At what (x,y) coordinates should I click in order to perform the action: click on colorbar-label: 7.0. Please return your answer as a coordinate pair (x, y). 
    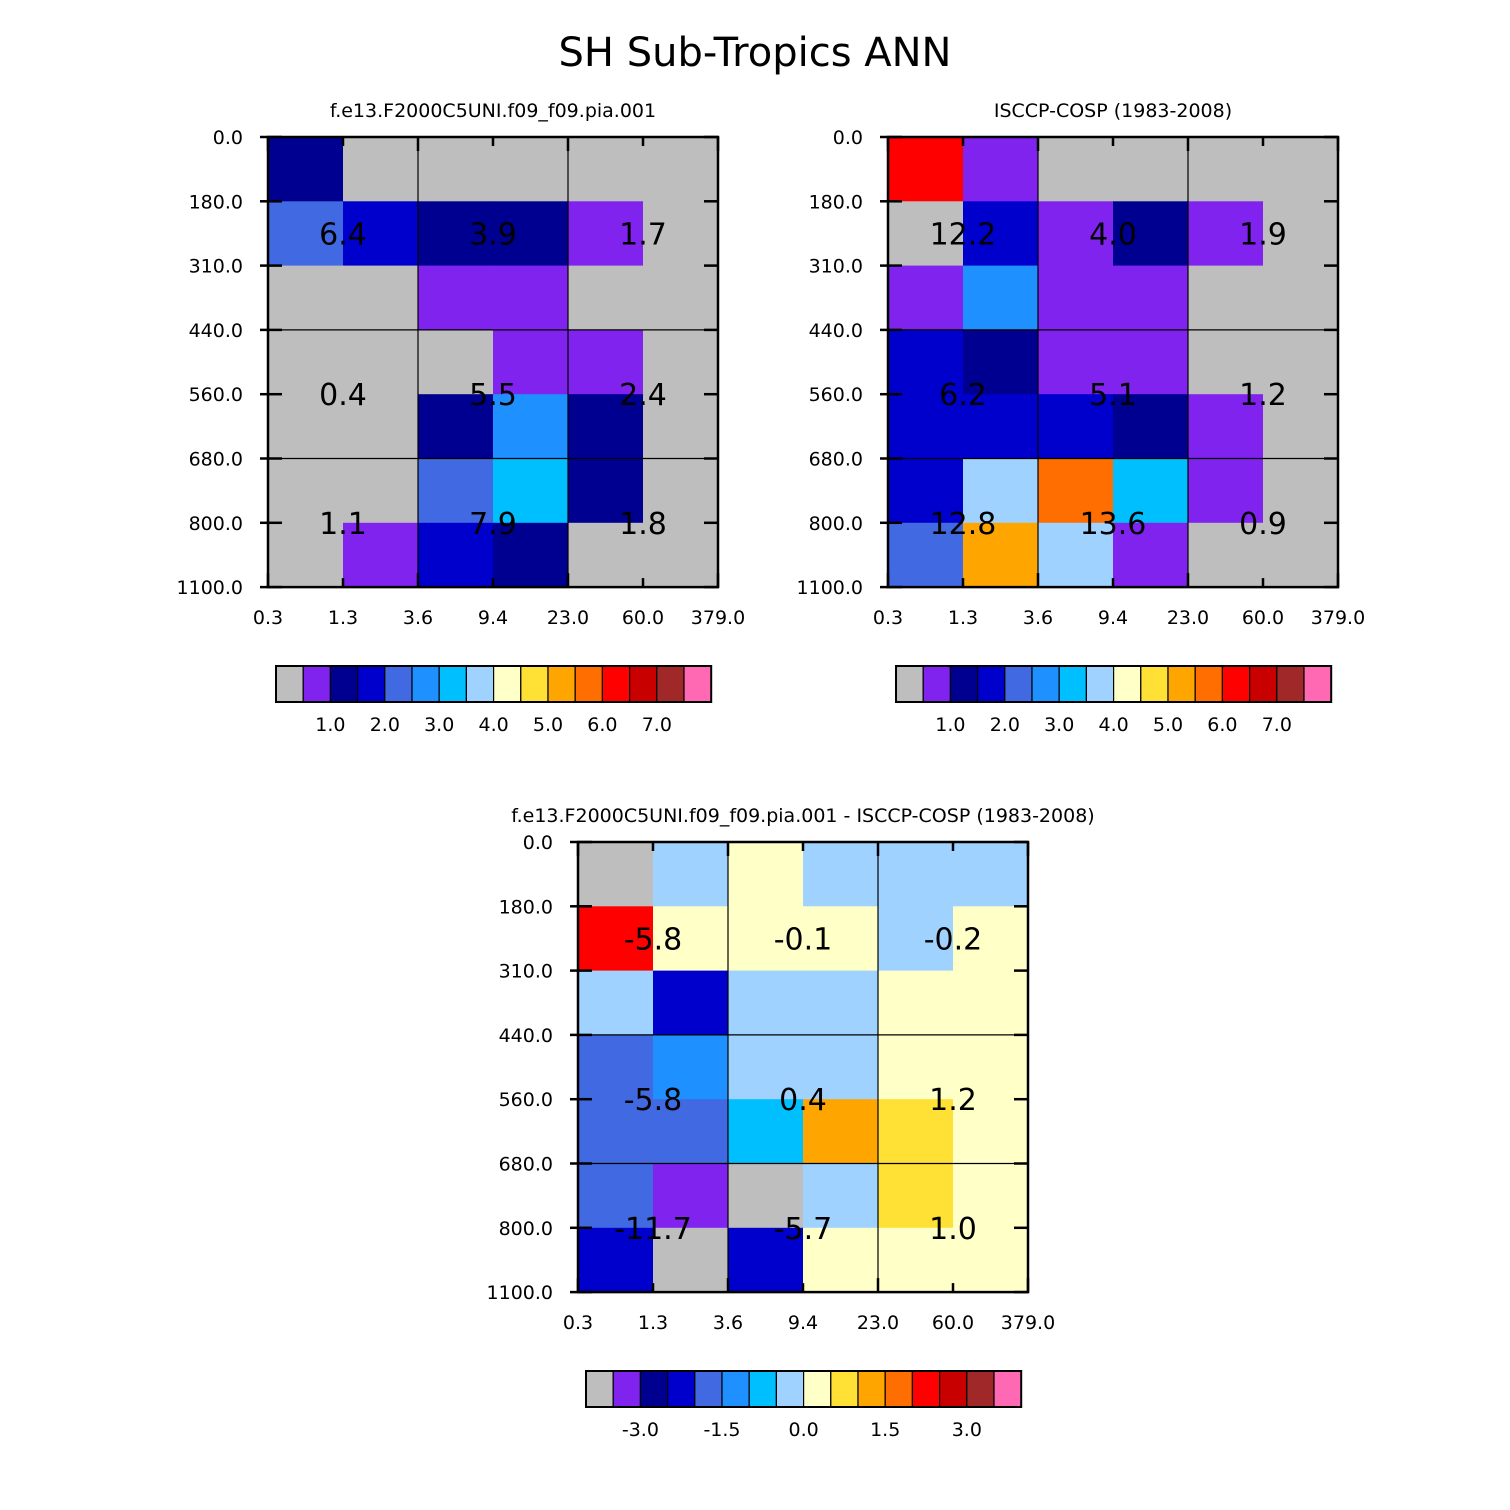
    Looking at the image, I should click on (1277, 725).